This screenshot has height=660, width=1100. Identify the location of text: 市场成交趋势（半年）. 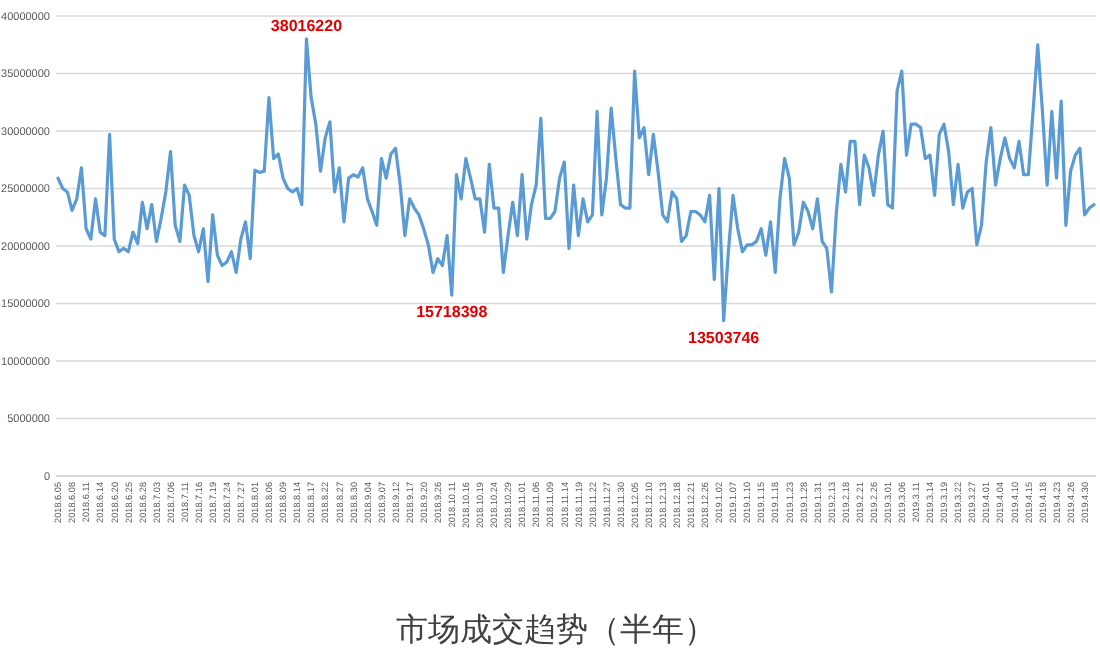
(556, 630).